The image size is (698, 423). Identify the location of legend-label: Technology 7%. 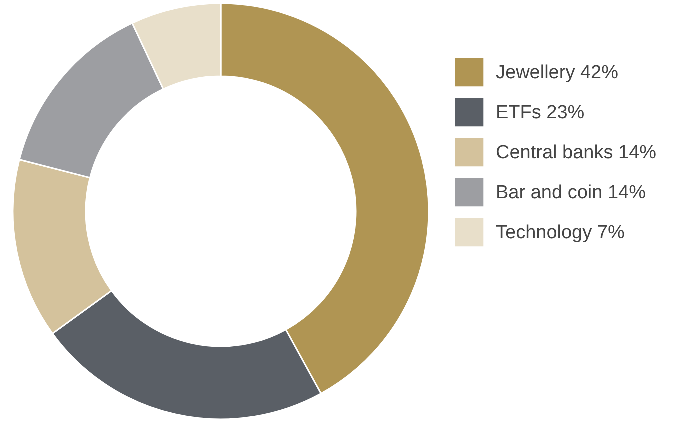
(560, 233).